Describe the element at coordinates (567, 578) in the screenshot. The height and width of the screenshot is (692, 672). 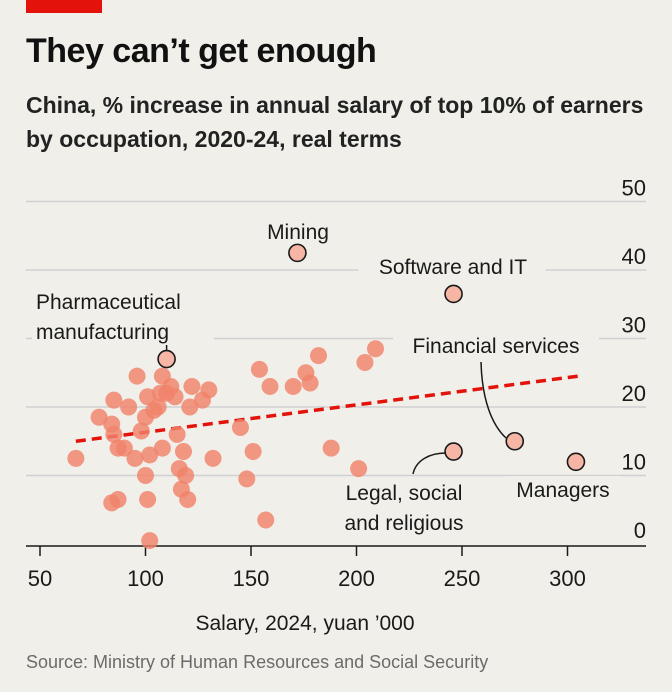
I see `x-tick-label-300: 300` at that location.